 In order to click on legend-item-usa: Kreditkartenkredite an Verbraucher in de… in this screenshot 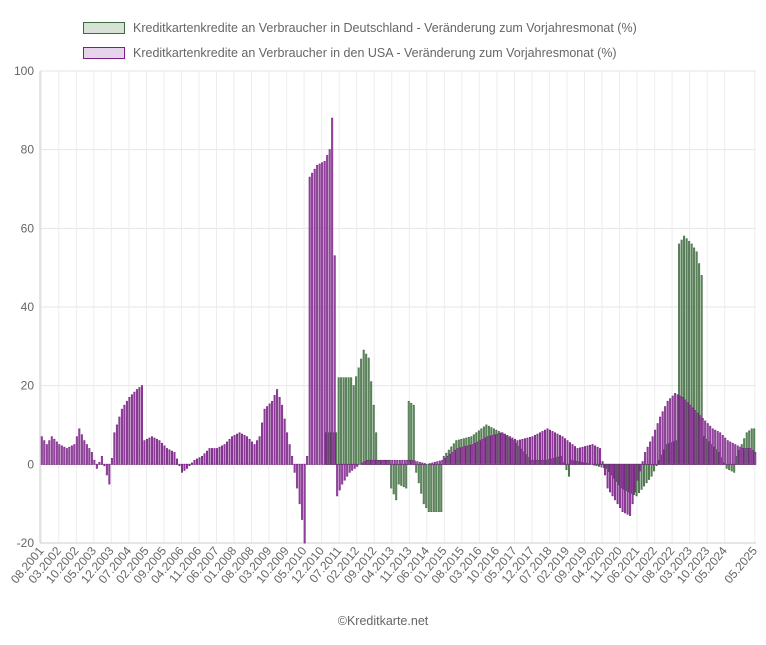, I will do `click(350, 53)`.